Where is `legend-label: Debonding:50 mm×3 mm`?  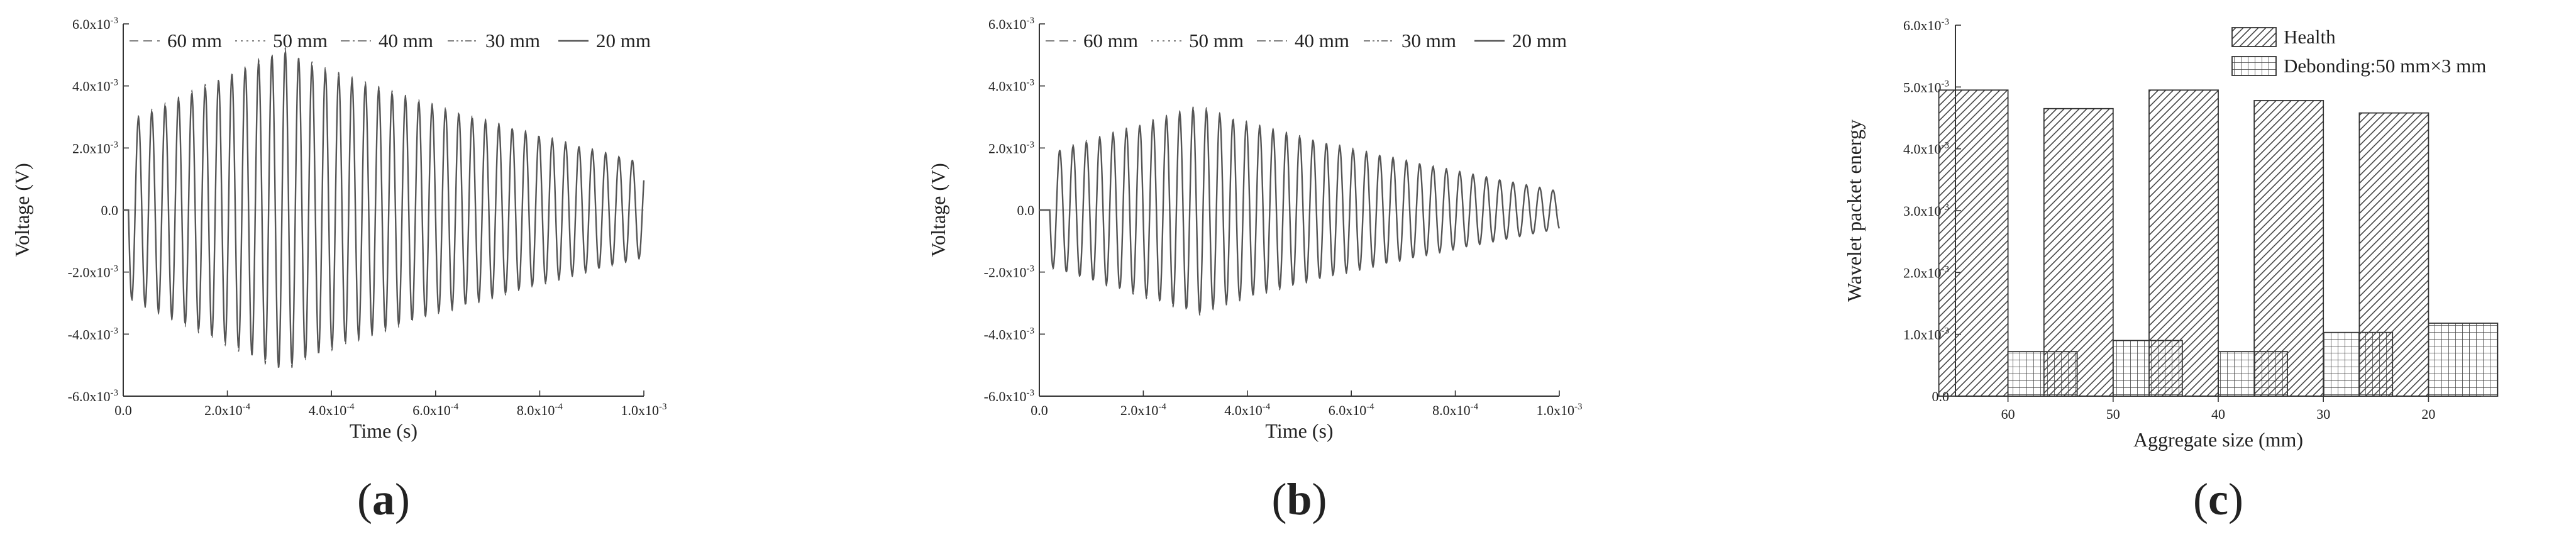
legend-label: Debonding:50 mm×3 mm is located at coordinates (2385, 66).